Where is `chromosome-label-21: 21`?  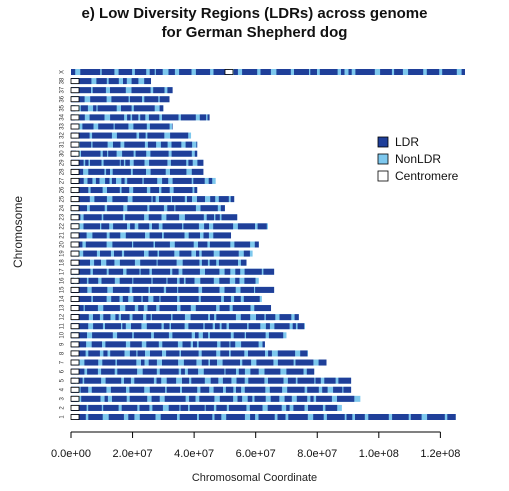 chromosome-label-21: 21 is located at coordinates (63, 234).